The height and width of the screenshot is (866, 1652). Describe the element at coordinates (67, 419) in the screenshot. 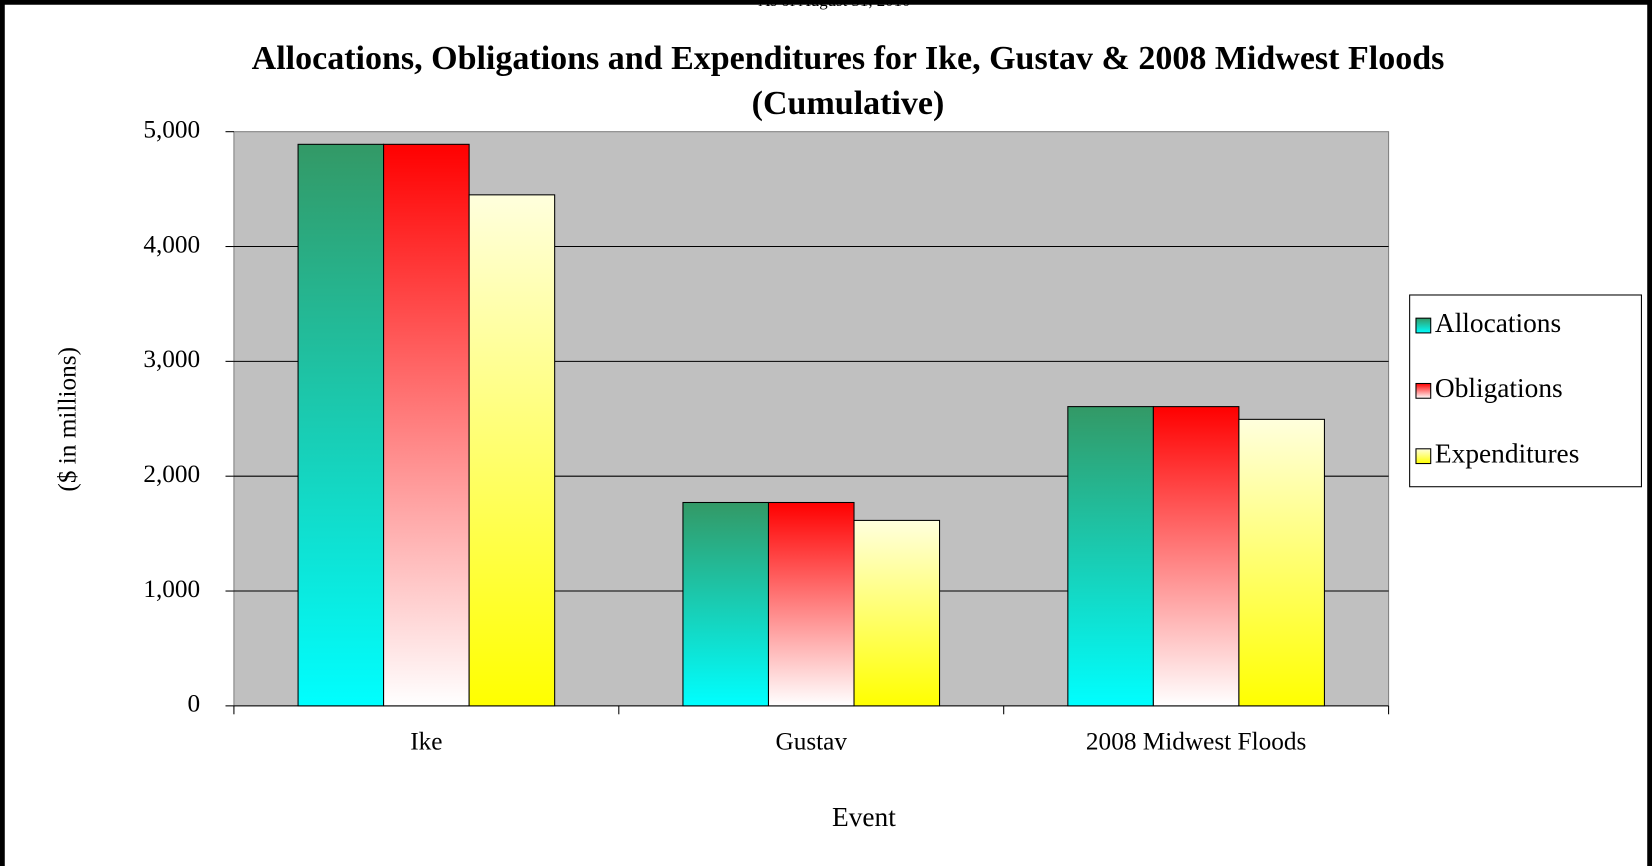

I see `y-axis-title: ($ in millions)` at that location.